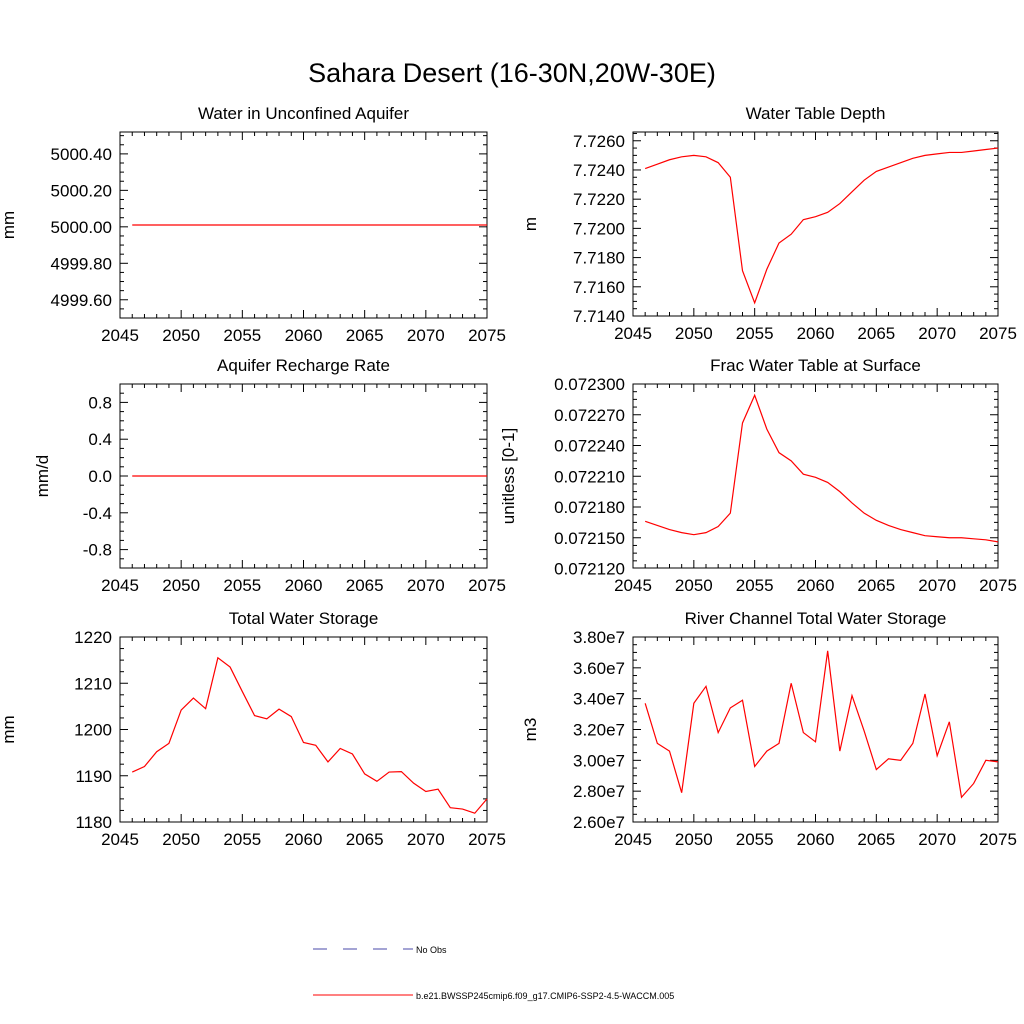  Describe the element at coordinates (599, 316) in the screenshot. I see `y-tick-label: 7.7140` at that location.